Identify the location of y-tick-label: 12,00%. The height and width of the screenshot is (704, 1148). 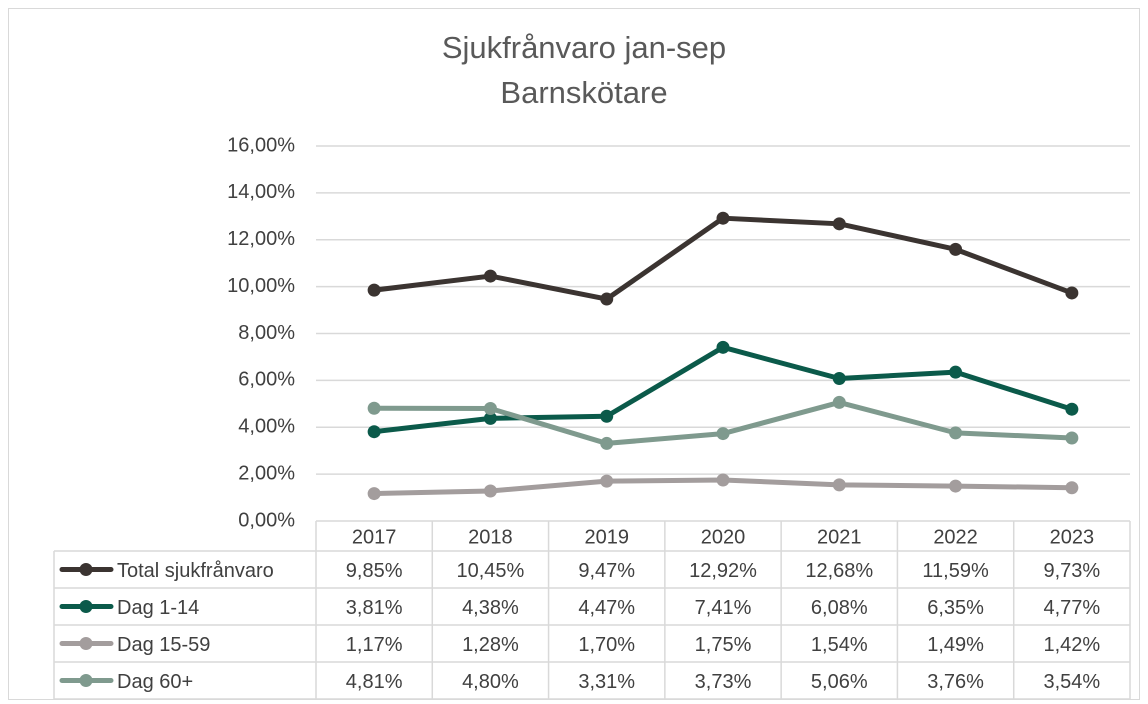
(261, 239).